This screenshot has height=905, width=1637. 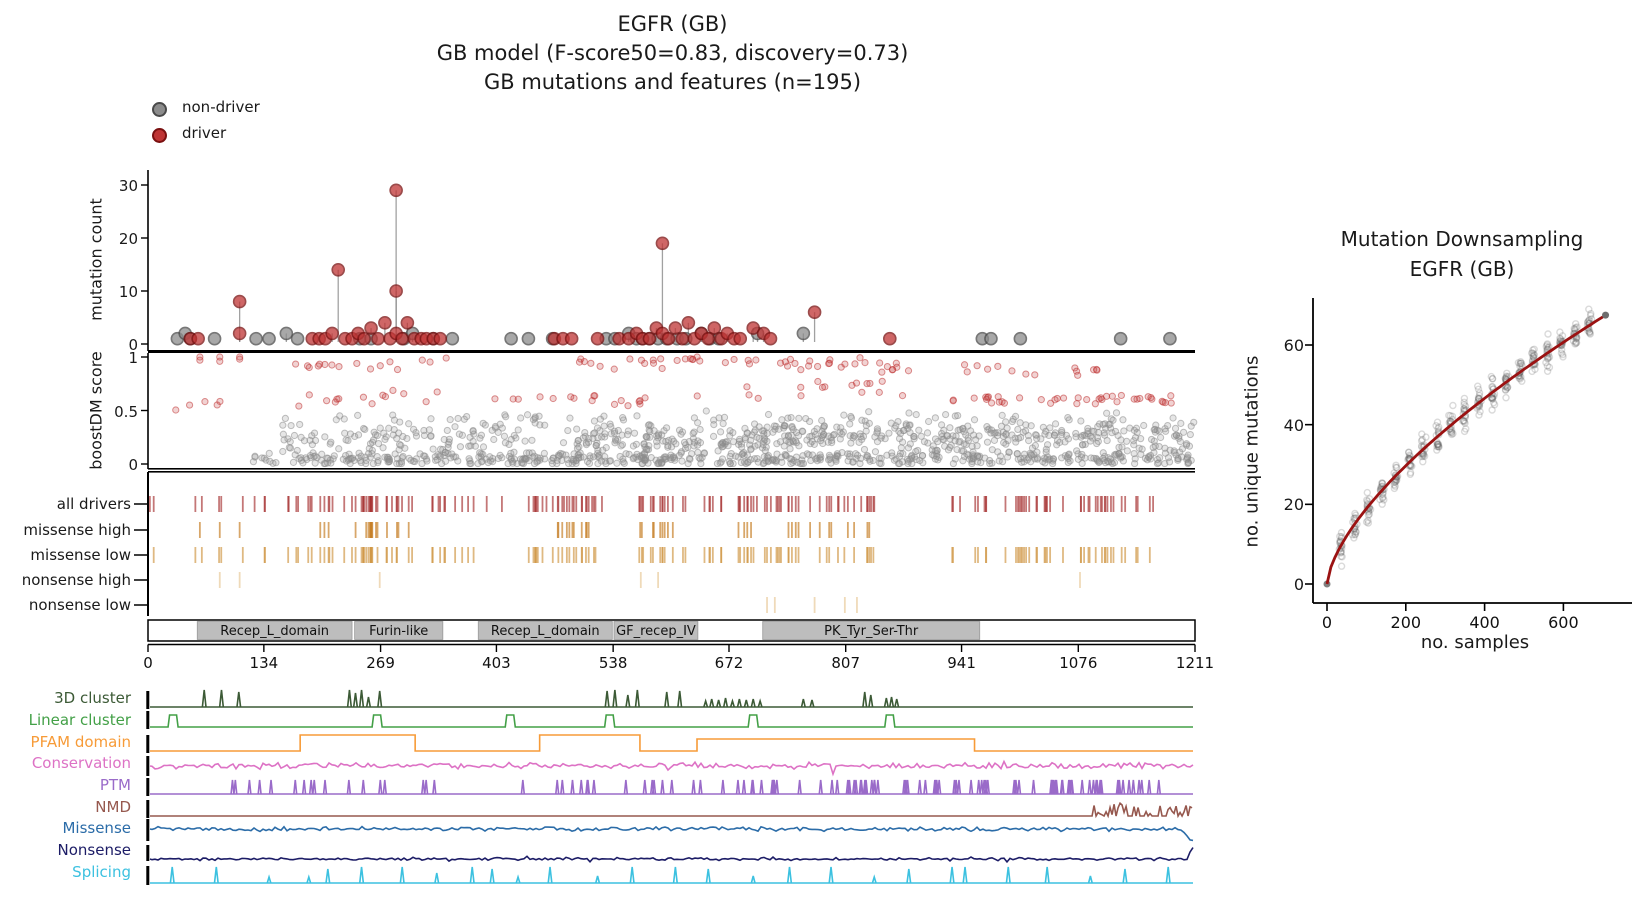 I want to click on track-label-missense: Missense, so click(x=96, y=828).